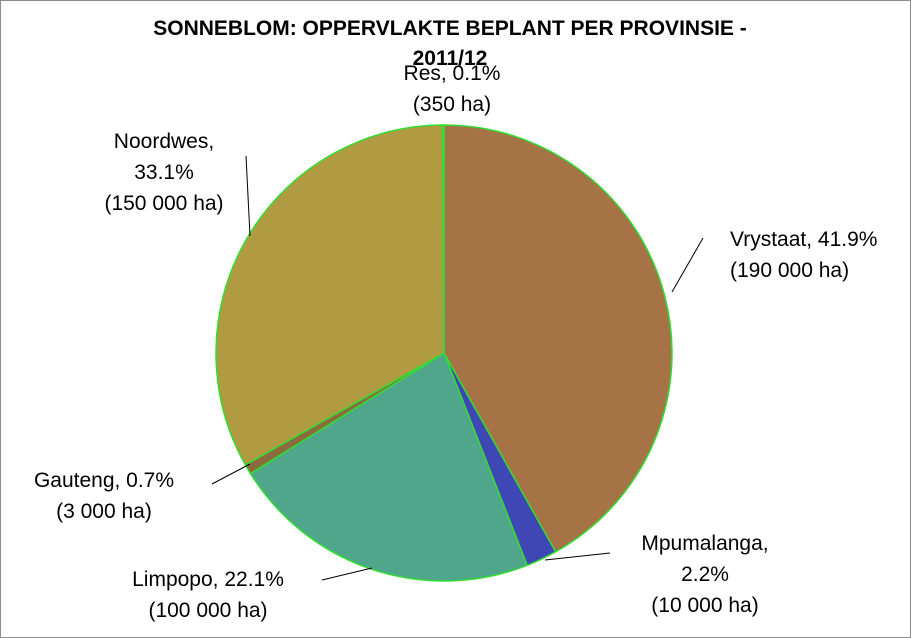  Describe the element at coordinates (577, 556) in the screenshot. I see `leader-line-mpumalanga` at that location.